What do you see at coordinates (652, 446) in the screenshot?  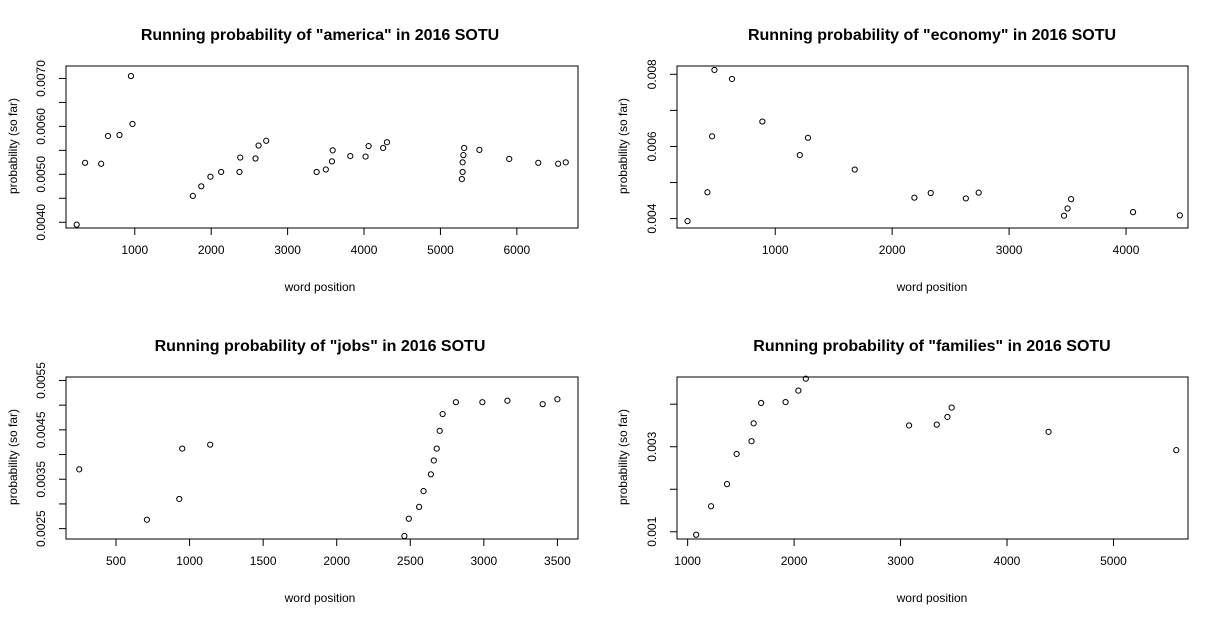 I see `y-tick-label: 0.003` at bounding box center [652, 446].